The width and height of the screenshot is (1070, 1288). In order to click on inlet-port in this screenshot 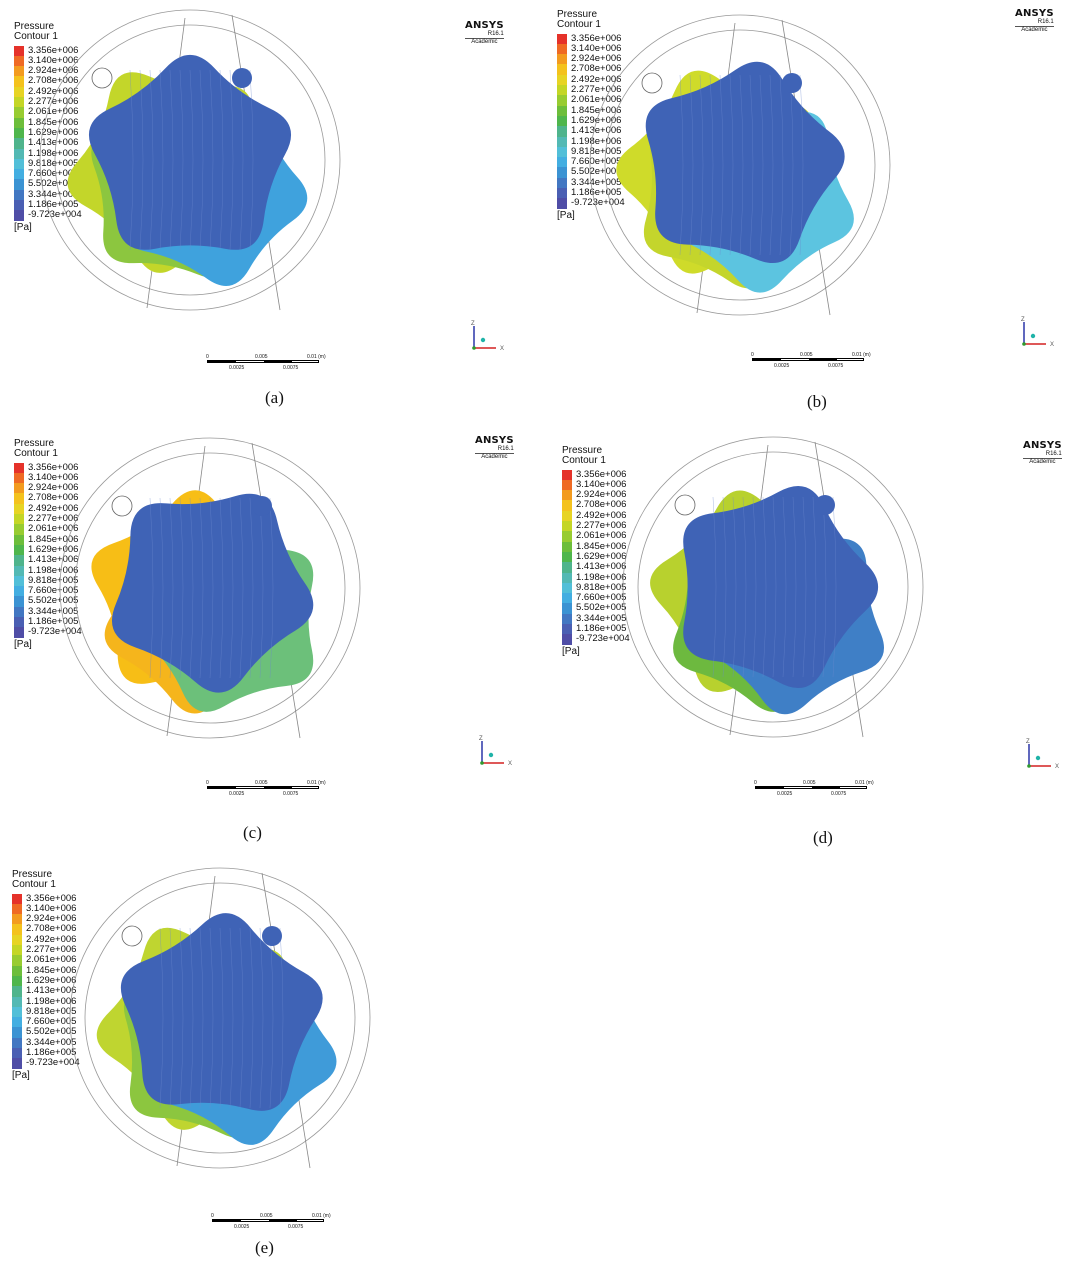, I will do `click(132, 936)`.